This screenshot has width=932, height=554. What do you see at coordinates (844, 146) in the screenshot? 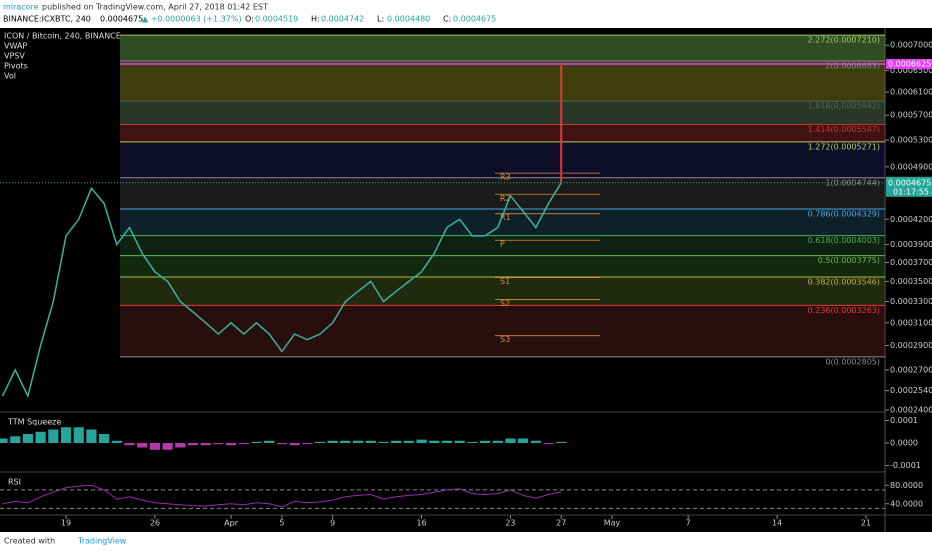
I see `fib-label: 1.272(0.0005271)` at bounding box center [844, 146].